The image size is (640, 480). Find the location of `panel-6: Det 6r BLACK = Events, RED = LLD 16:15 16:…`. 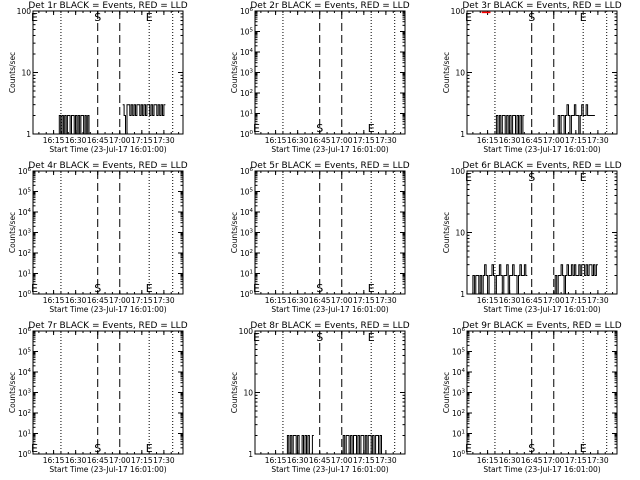

panel-6: Det 6r BLACK = Events, RED = LLD 16:15 16:… is located at coordinates (532, 237).